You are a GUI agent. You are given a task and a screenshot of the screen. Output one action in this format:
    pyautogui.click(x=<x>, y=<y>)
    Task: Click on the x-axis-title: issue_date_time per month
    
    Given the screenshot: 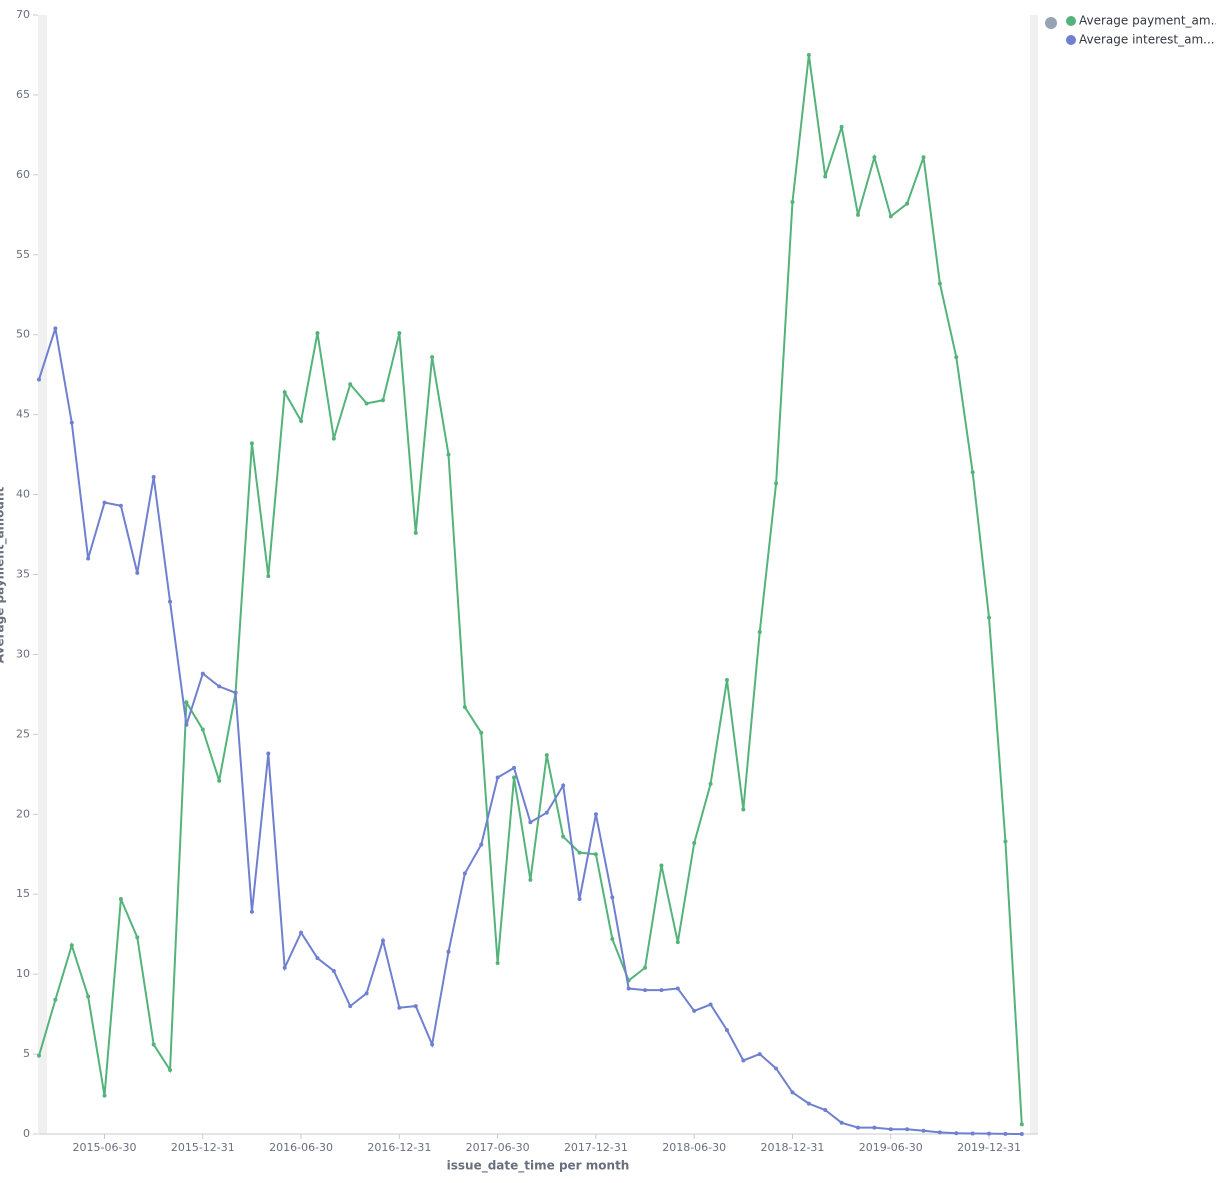 What is the action you would take?
    pyautogui.click(x=538, y=1166)
    